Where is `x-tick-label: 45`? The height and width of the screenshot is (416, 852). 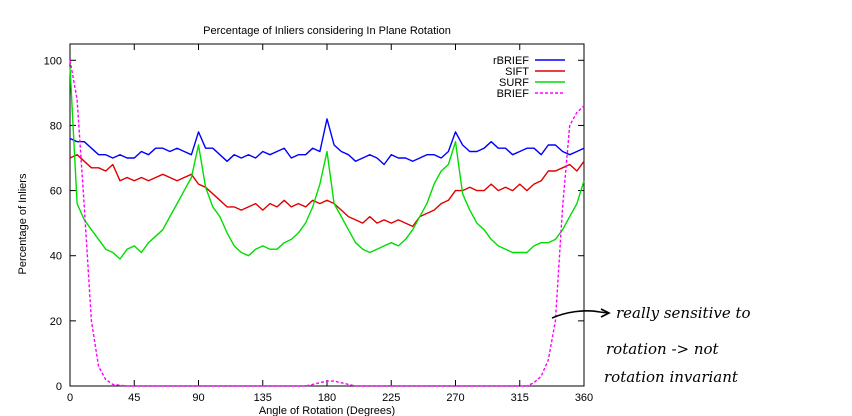 x-tick-label: 45 is located at coordinates (134, 398).